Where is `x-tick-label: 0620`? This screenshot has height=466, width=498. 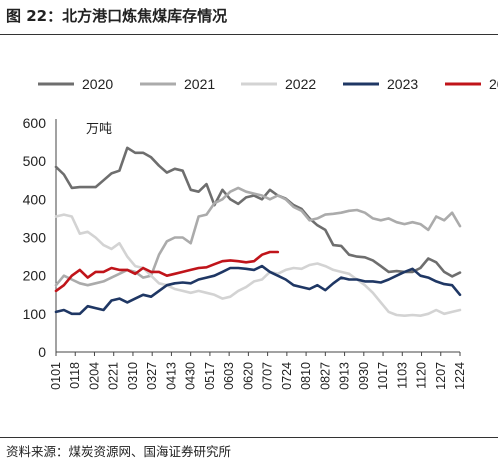 x-tick-label: 0620 is located at coordinates (248, 376).